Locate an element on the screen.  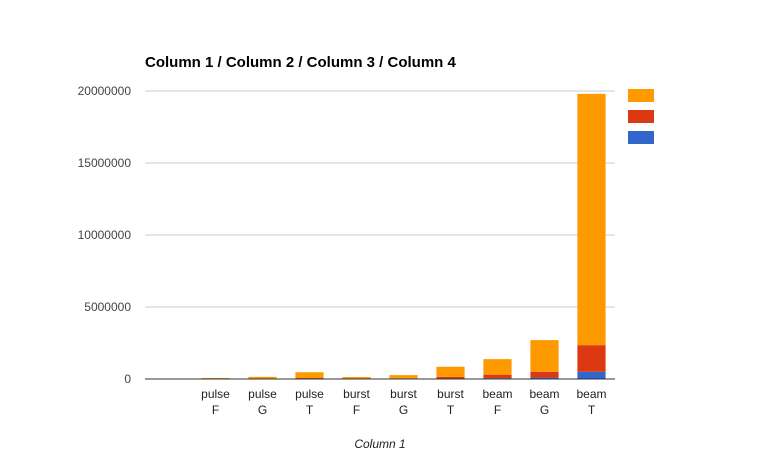
y-tick-label: 5000000 is located at coordinates (107, 307).